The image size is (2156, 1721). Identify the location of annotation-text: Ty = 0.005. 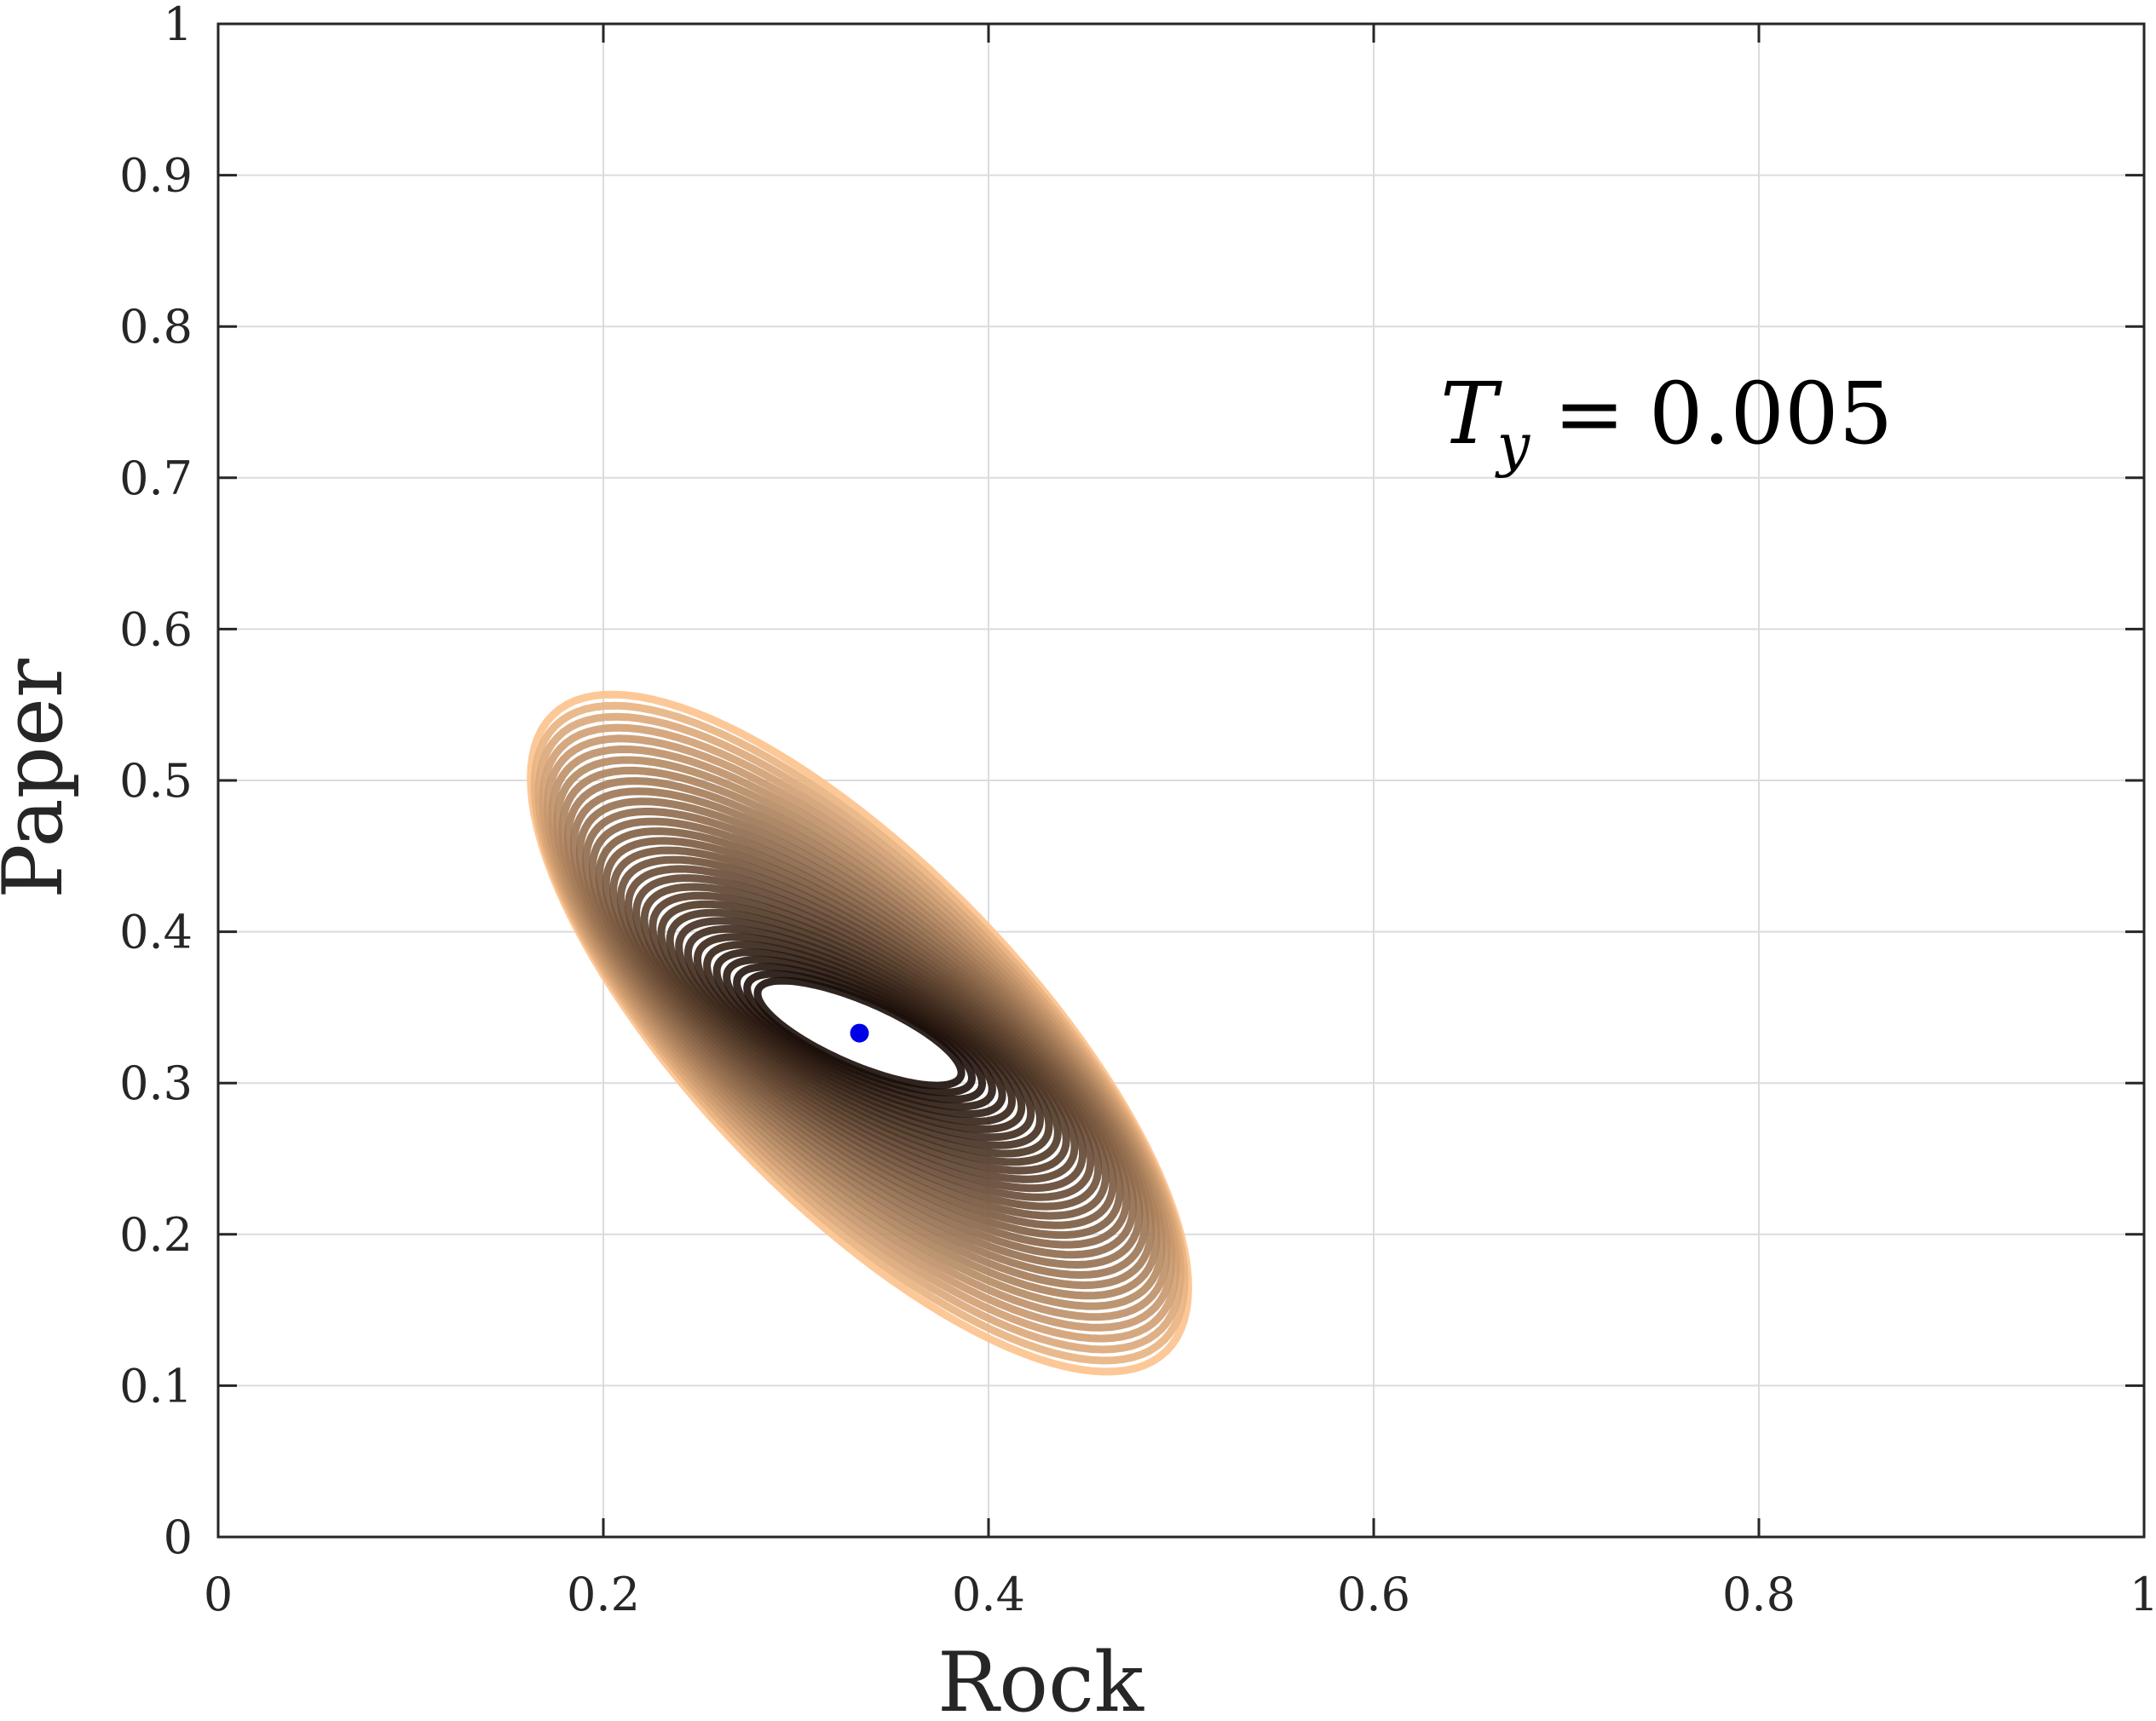
(1666, 422).